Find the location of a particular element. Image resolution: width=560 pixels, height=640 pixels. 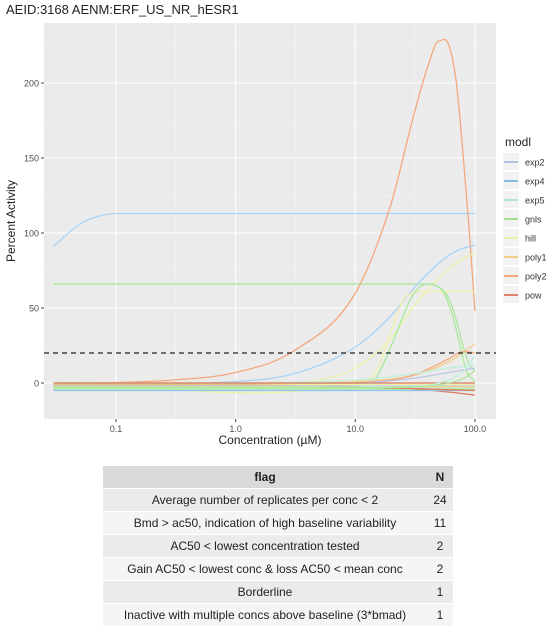

count-cell: 11 is located at coordinates (440, 523).